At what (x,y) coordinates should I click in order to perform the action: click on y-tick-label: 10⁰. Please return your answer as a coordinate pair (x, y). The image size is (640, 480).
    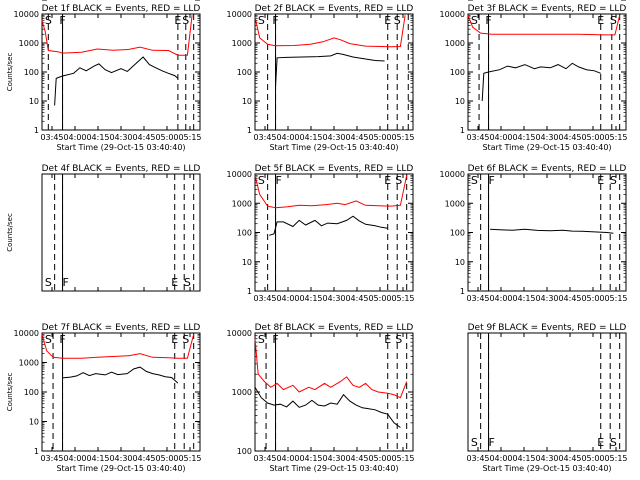
    Looking at the image, I should click on (32, 1).